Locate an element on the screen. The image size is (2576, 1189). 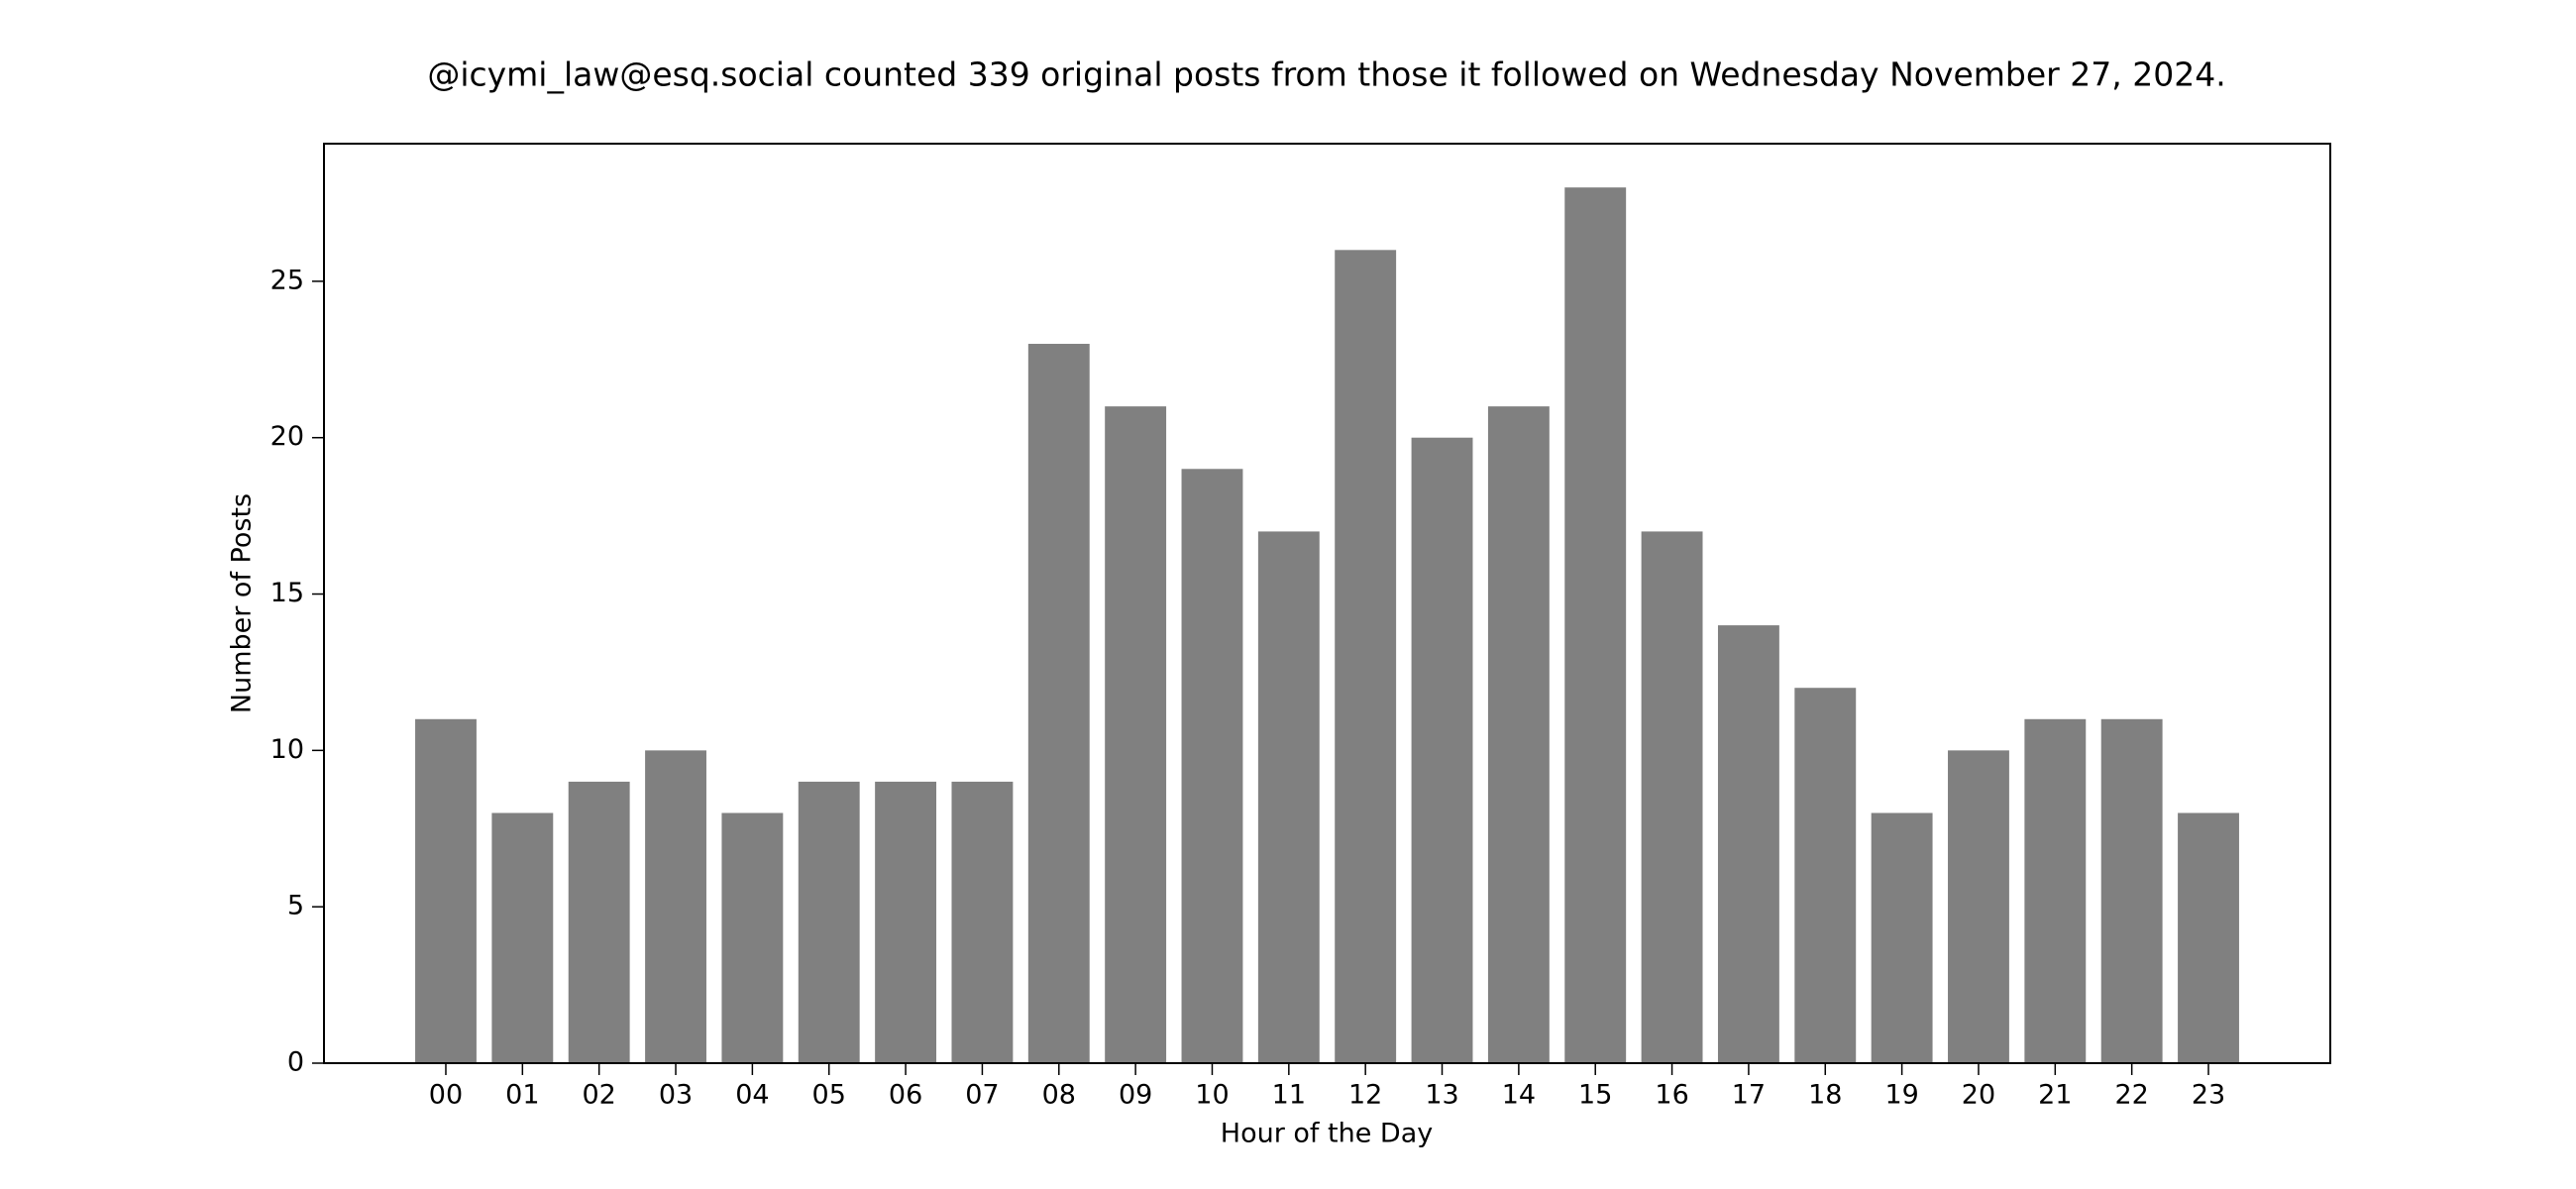
x-tick-label: 00 is located at coordinates (446, 1095).